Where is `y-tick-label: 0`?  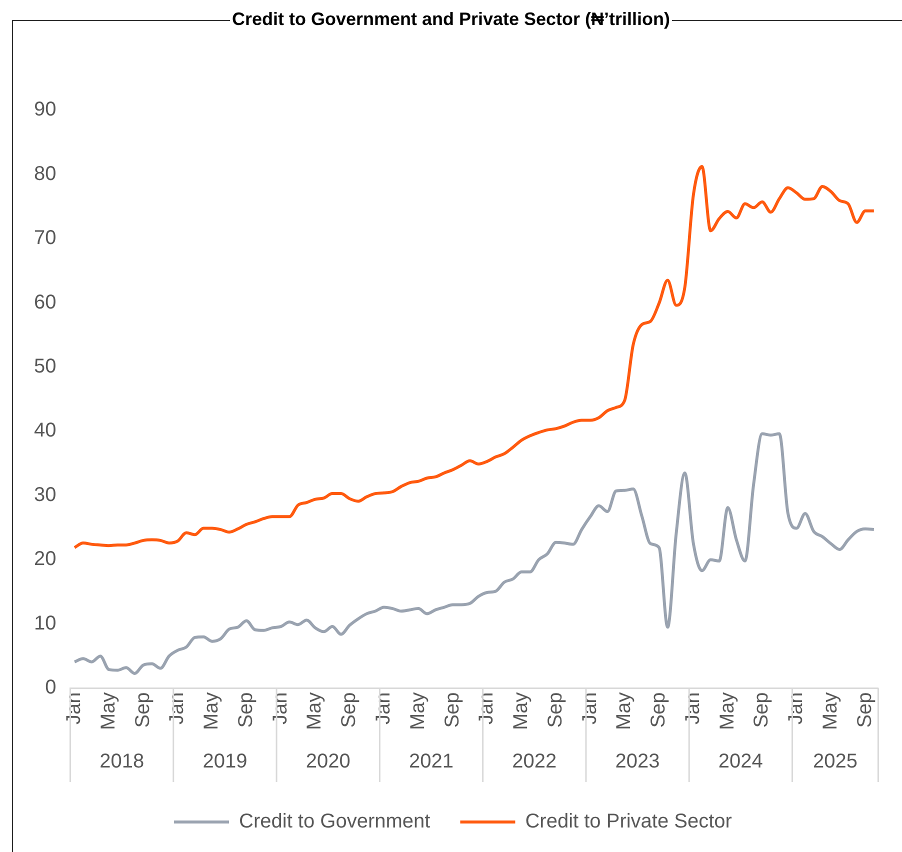
y-tick-label: 0 is located at coordinates (50, 687).